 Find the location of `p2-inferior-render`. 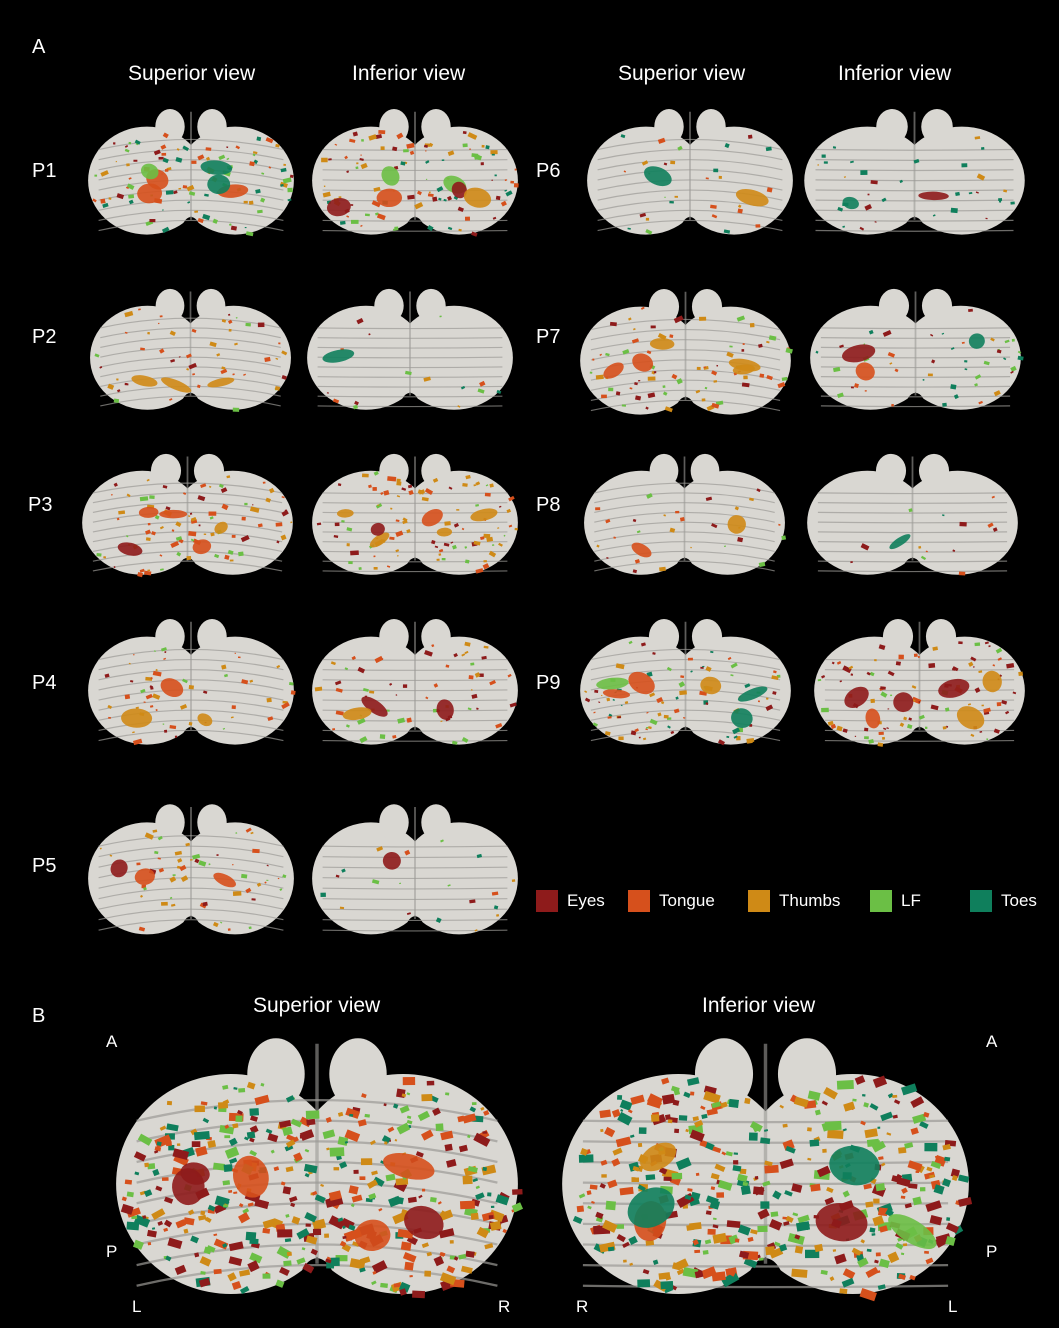

p2-inferior-render is located at coordinates (410, 357).